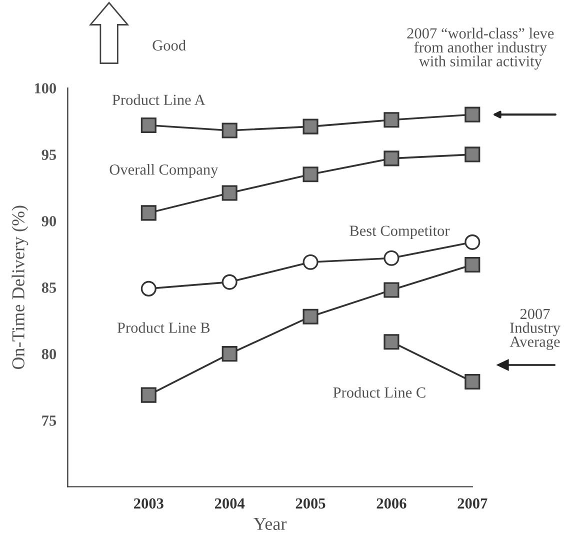 The height and width of the screenshot is (550, 574). I want to click on x-tick-label: 2006, so click(391, 503).